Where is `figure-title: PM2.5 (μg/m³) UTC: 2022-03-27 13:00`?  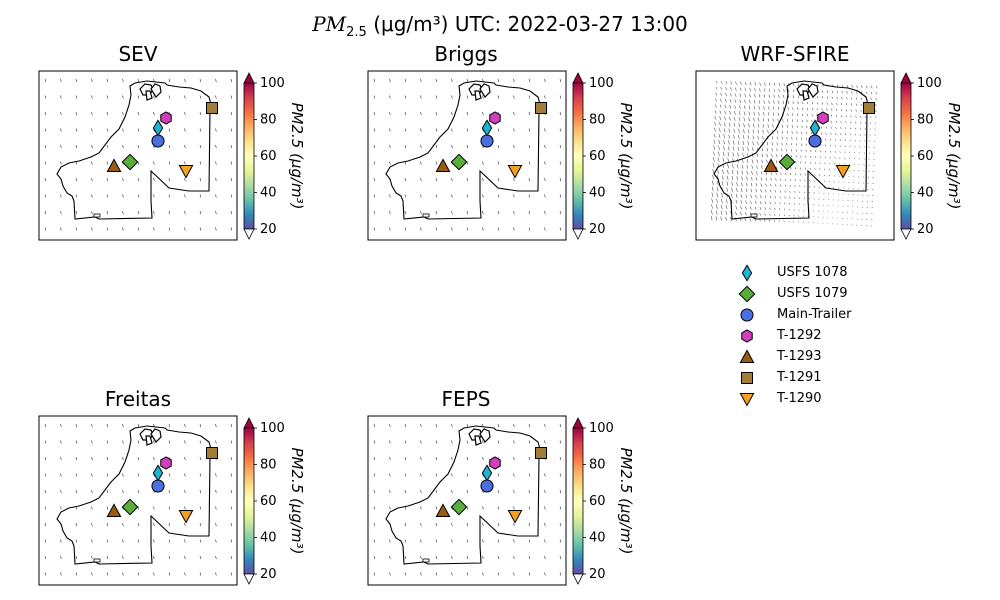
figure-title: PM2.5 (μg/m³) UTC: 2022-03-27 13:00 is located at coordinates (500, 26).